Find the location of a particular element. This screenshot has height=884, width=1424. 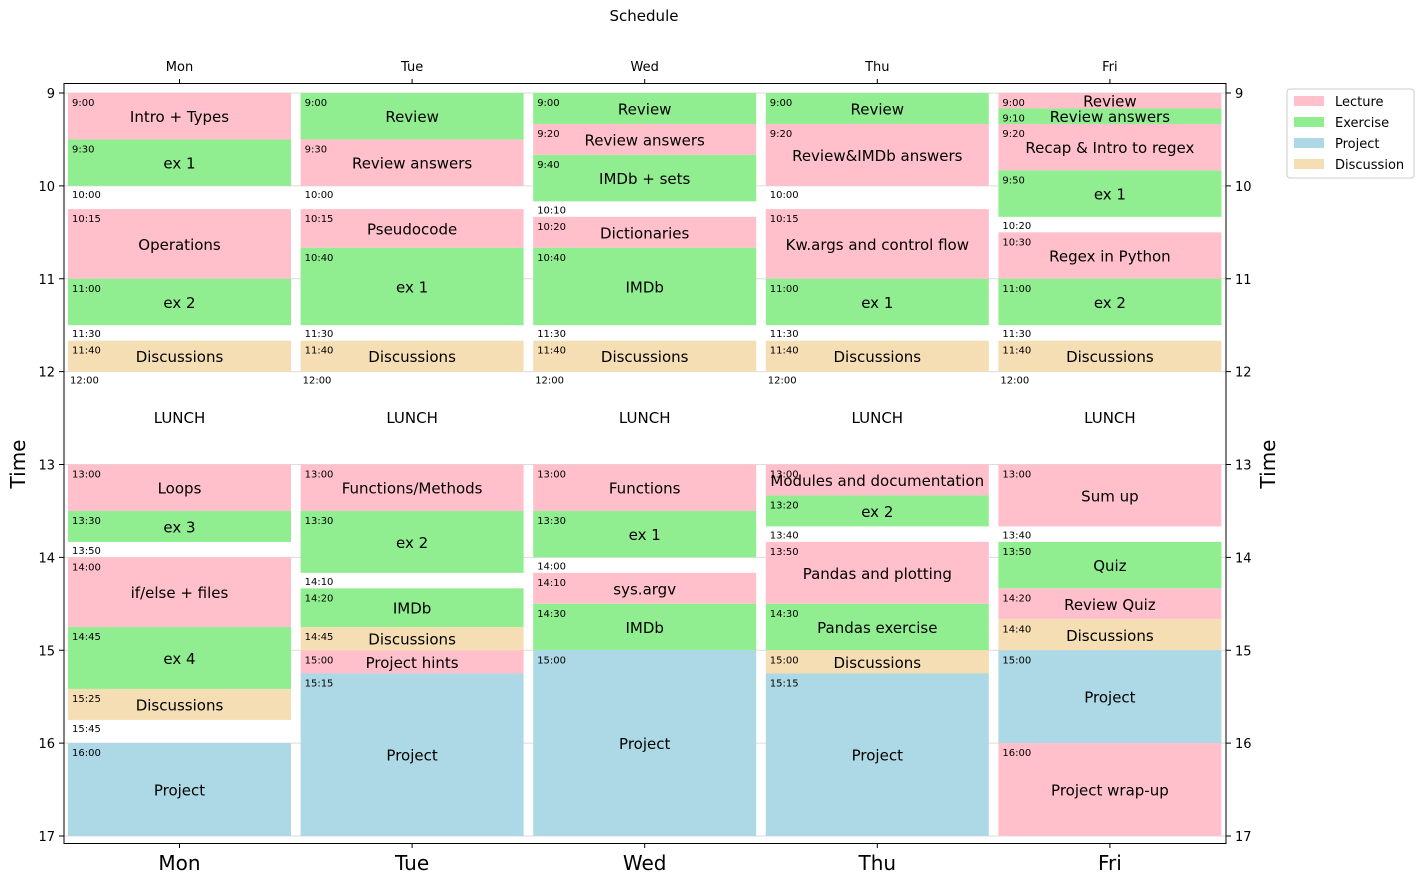

event-start-time: 15:15 is located at coordinates (784, 683).